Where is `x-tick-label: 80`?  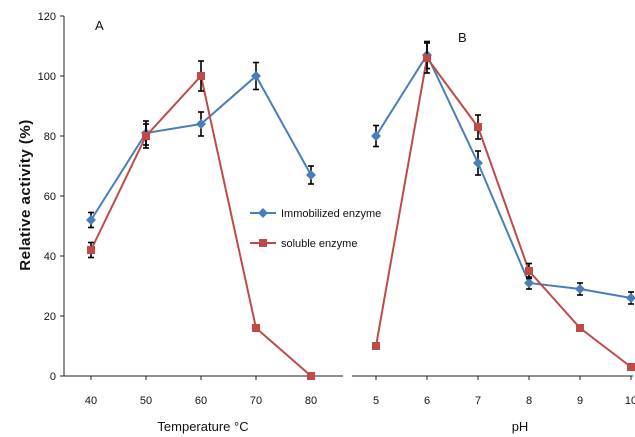 x-tick-label: 80 is located at coordinates (311, 401).